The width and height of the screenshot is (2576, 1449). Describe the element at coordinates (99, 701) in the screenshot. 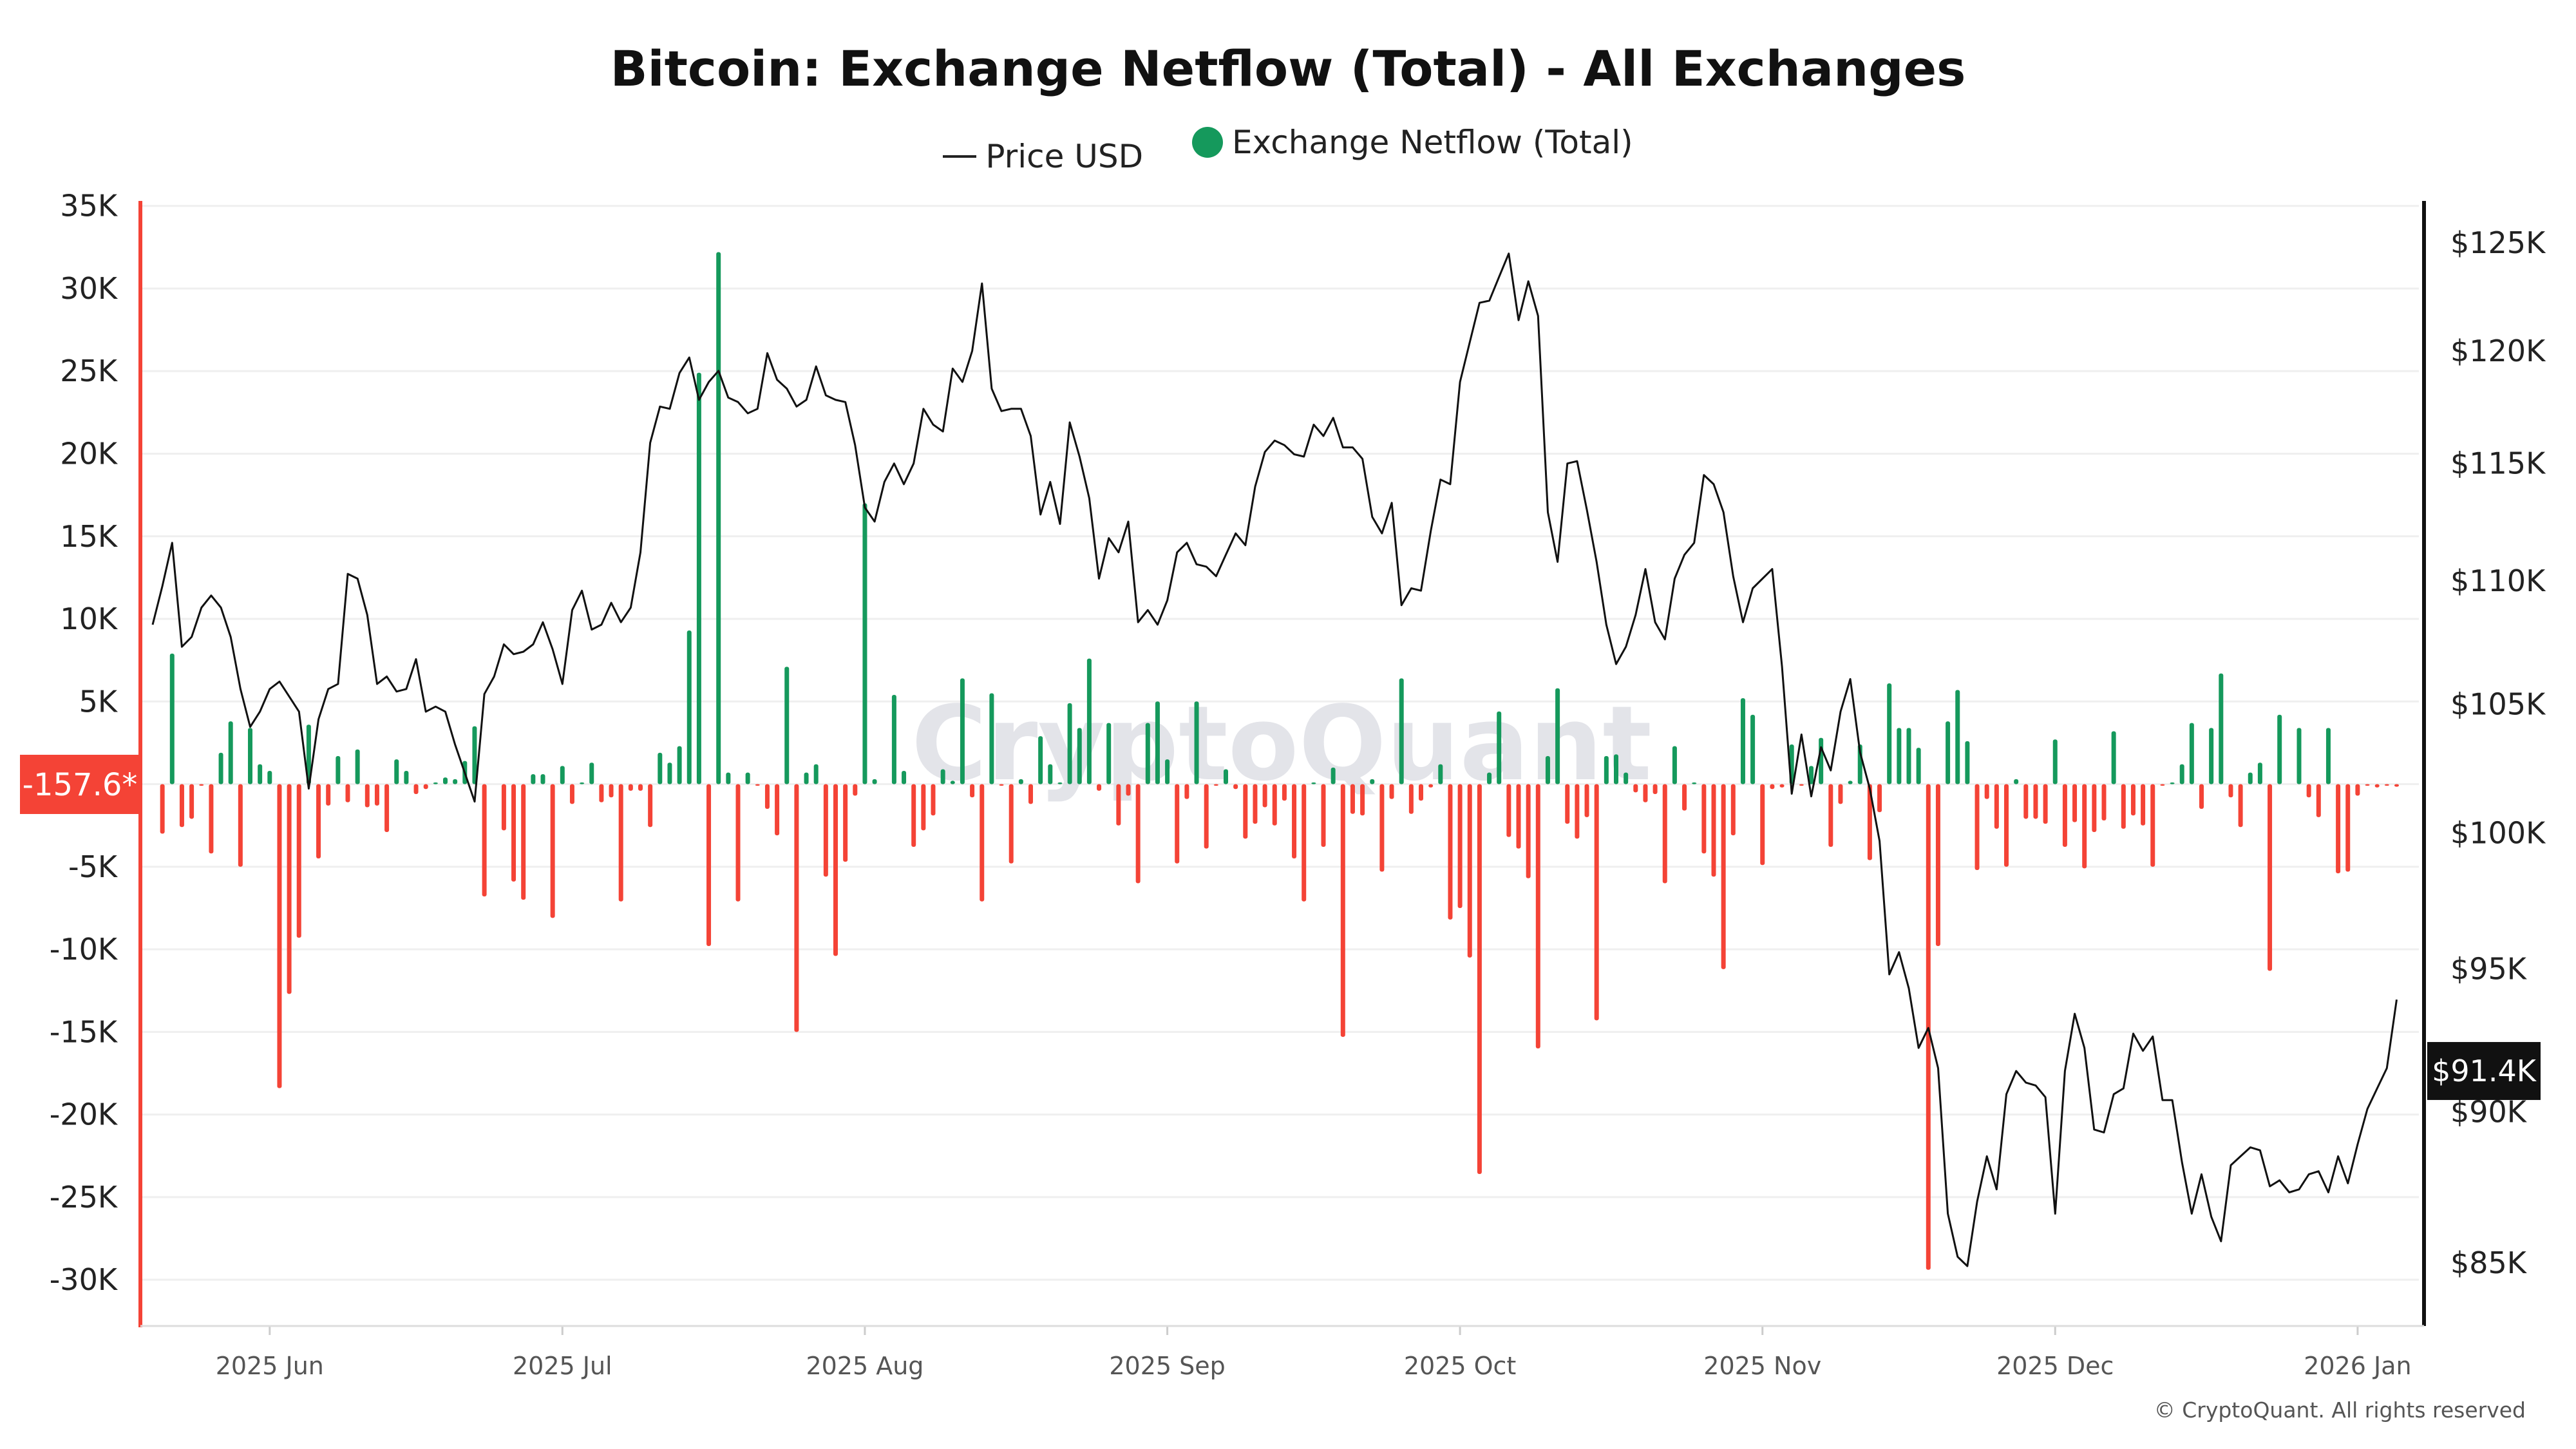

I see `left-tick-label: 5K` at that location.